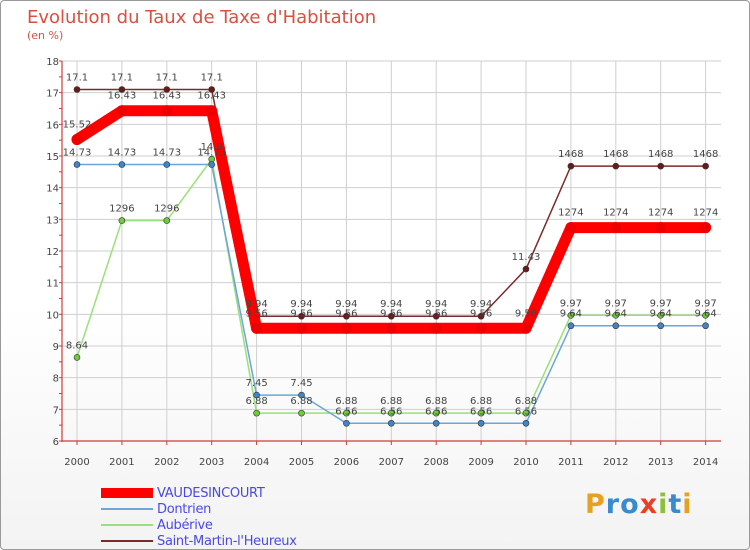 Image resolution: width=750 pixels, height=550 pixels. I want to click on data-label-dontrien-2000: 14.73, so click(77, 153).